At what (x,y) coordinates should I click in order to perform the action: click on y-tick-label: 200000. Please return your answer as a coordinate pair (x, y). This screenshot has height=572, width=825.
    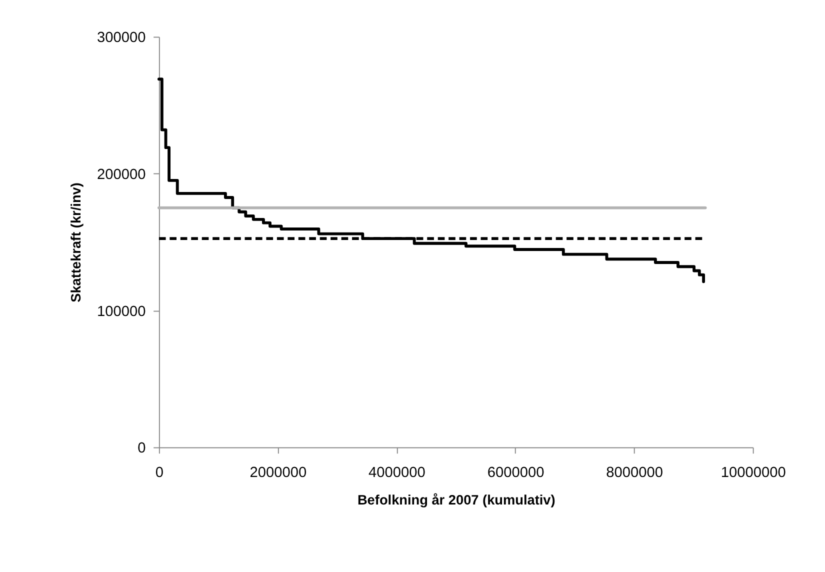
    Looking at the image, I should click on (121, 174).